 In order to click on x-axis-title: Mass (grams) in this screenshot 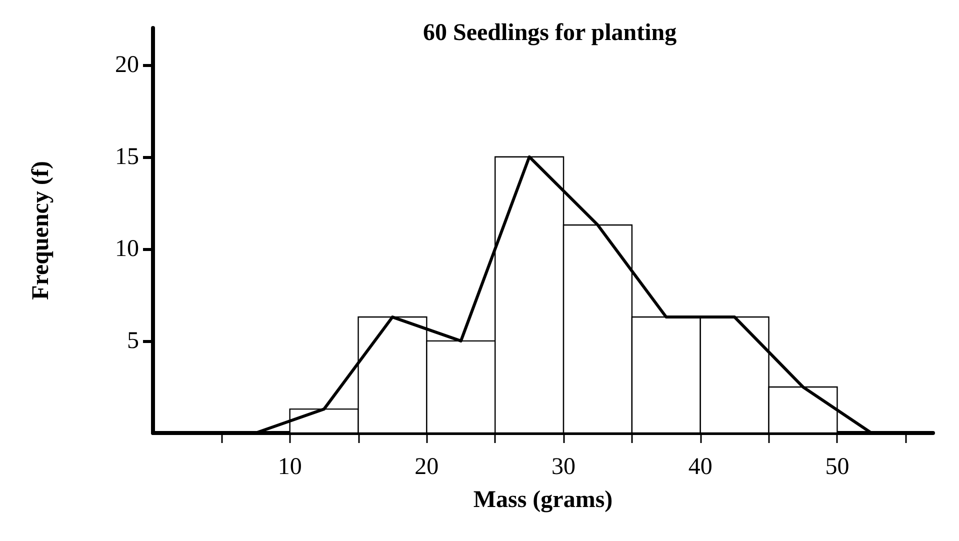, I will do `click(543, 500)`.